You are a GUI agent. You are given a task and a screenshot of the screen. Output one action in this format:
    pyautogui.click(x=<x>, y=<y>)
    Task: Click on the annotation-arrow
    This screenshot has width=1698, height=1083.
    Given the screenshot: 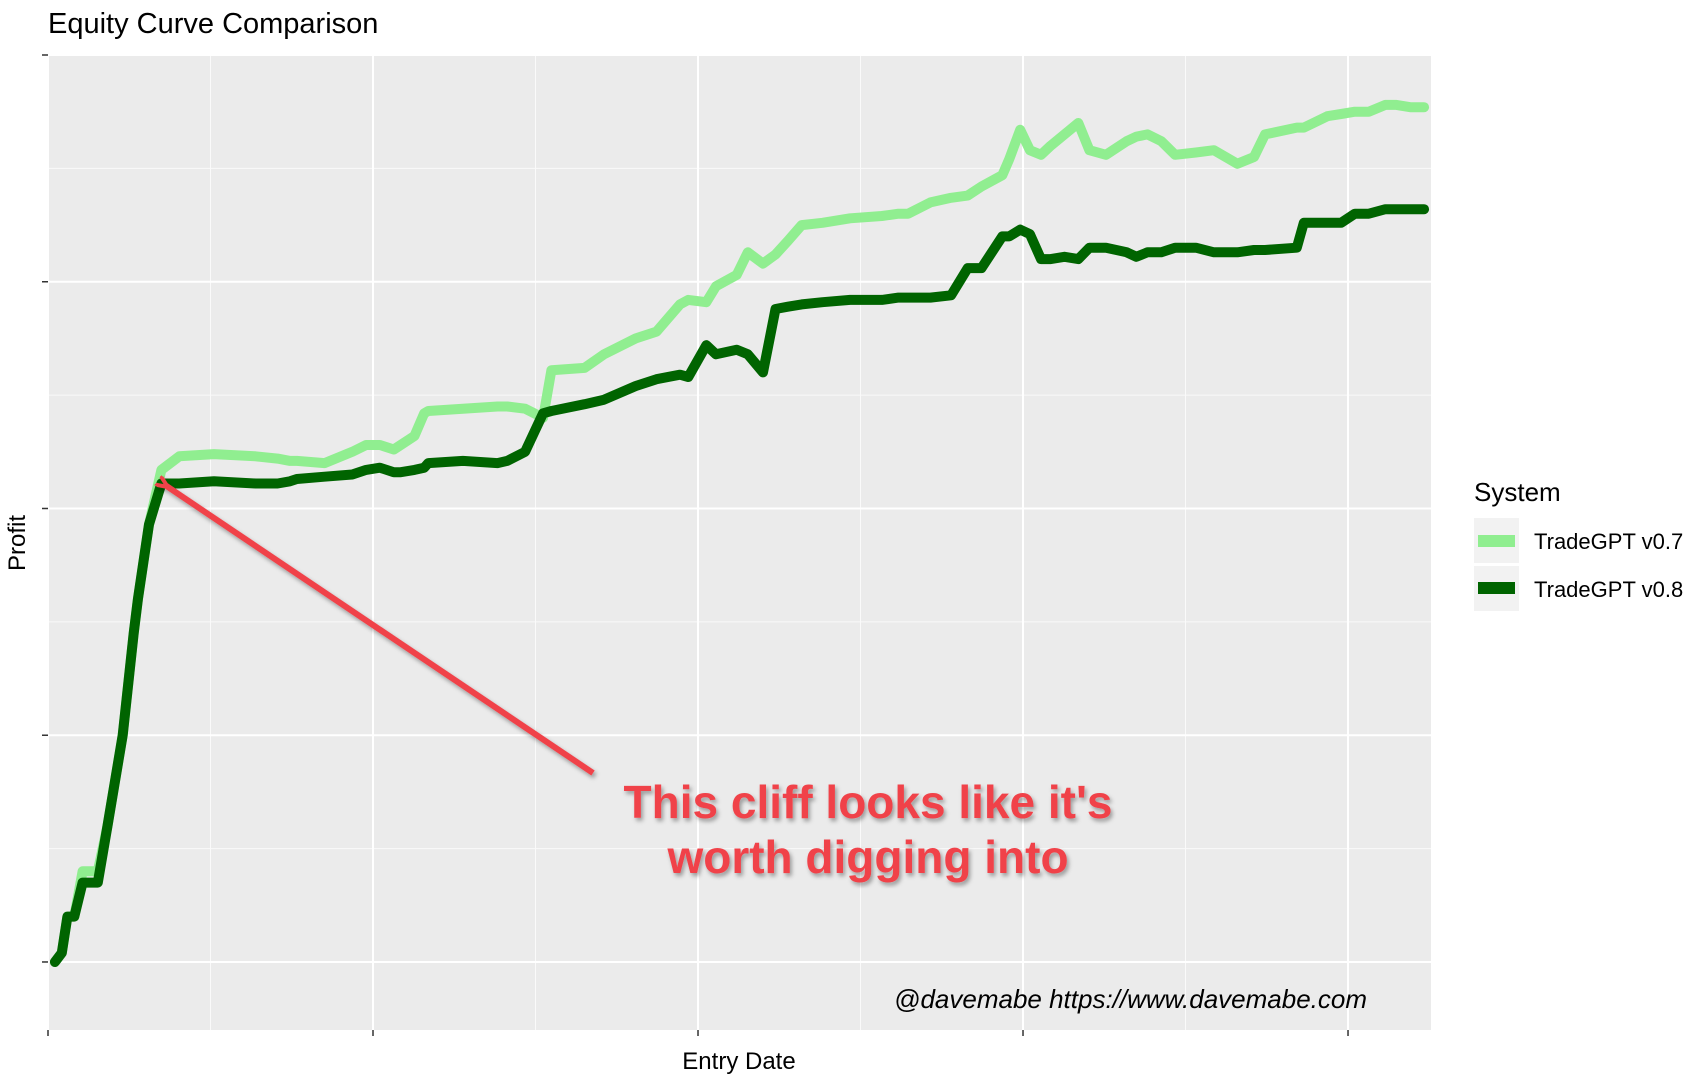 What is the action you would take?
    pyautogui.click(x=380, y=631)
    